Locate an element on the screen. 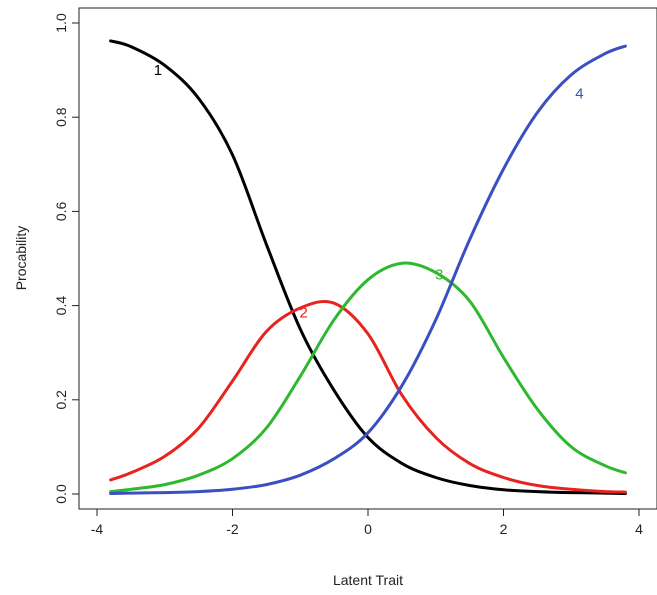 The width and height of the screenshot is (657, 595). x-axis-title: Latent Trait is located at coordinates (368, 580).